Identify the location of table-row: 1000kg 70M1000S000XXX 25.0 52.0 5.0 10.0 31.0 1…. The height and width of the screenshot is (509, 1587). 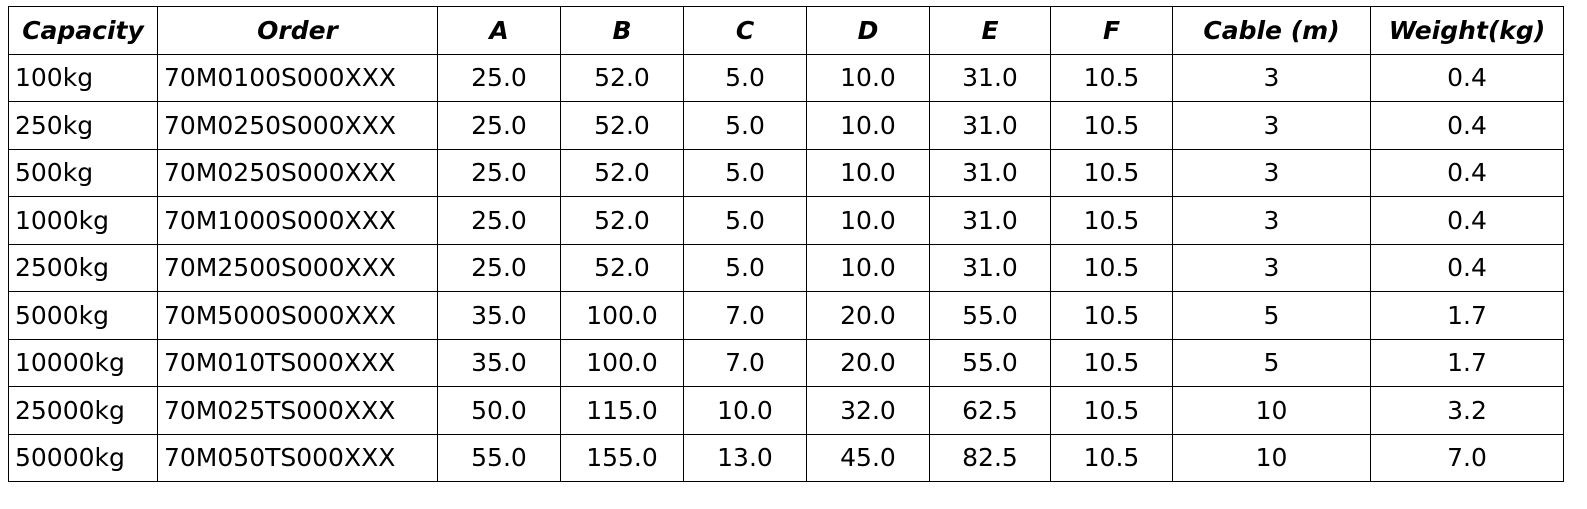
(786, 220).